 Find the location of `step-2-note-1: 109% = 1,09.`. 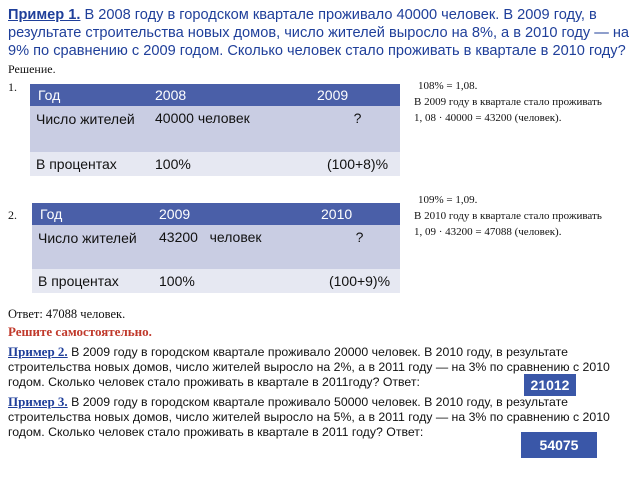

step-2-note-1: 109% = 1,09. is located at coordinates (448, 200).